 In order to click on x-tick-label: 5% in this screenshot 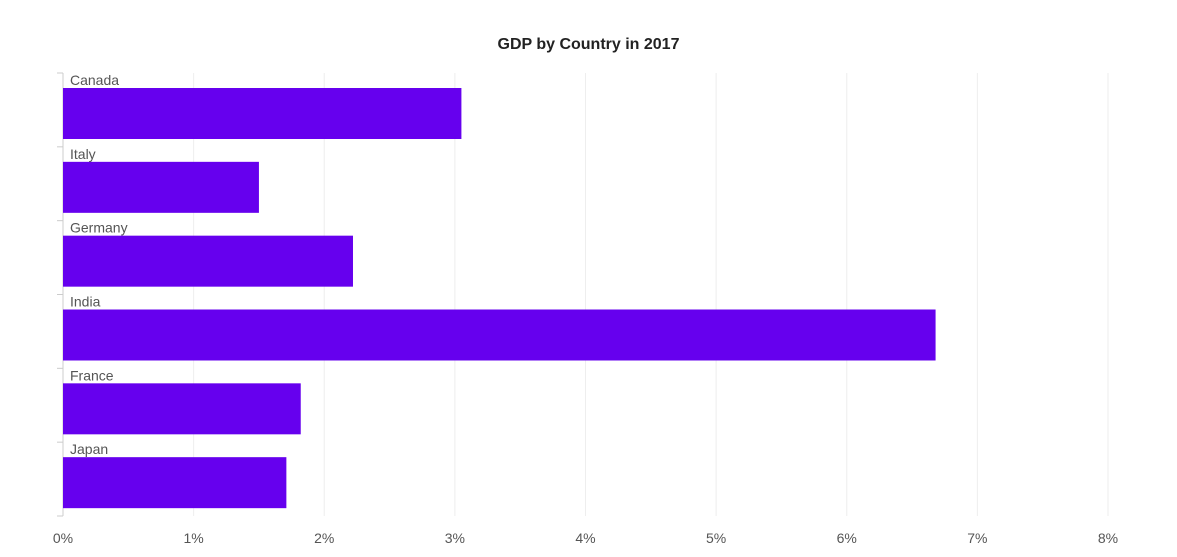, I will do `click(716, 538)`.